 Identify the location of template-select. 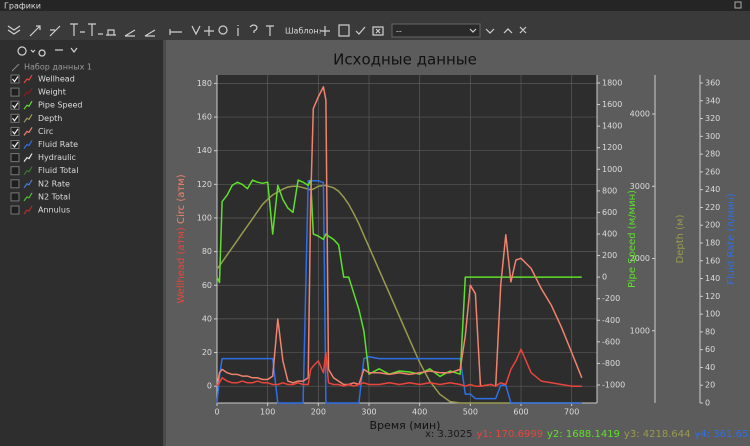
(436, 30).